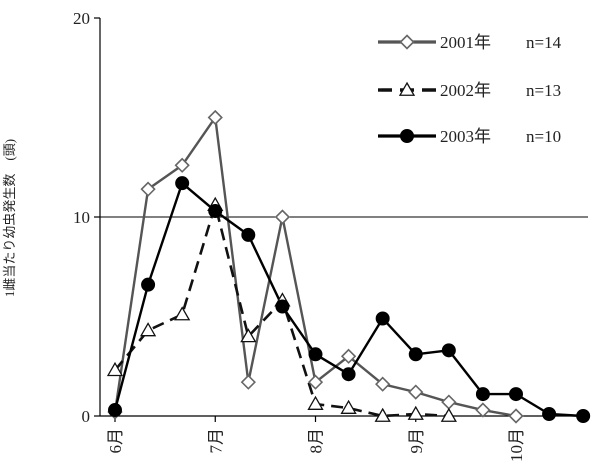  I want to click on legend-series-n: n=13, so click(543, 90).